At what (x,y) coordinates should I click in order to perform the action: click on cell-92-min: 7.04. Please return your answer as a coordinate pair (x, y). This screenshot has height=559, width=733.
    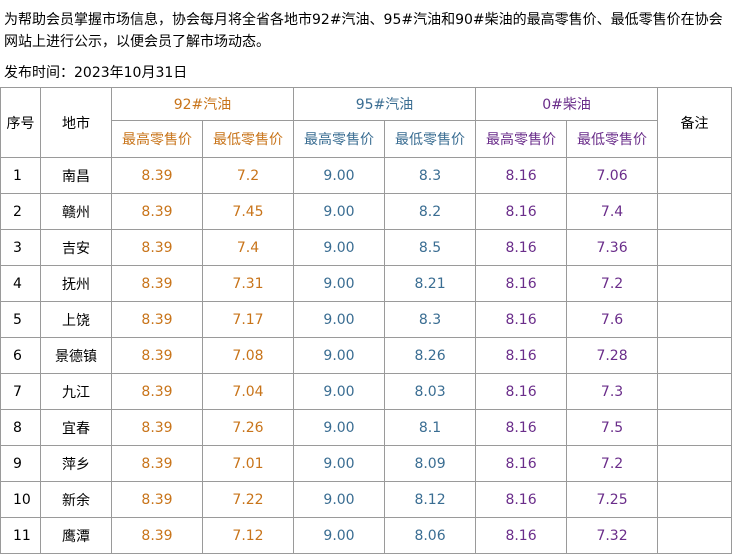
    Looking at the image, I should click on (248, 391).